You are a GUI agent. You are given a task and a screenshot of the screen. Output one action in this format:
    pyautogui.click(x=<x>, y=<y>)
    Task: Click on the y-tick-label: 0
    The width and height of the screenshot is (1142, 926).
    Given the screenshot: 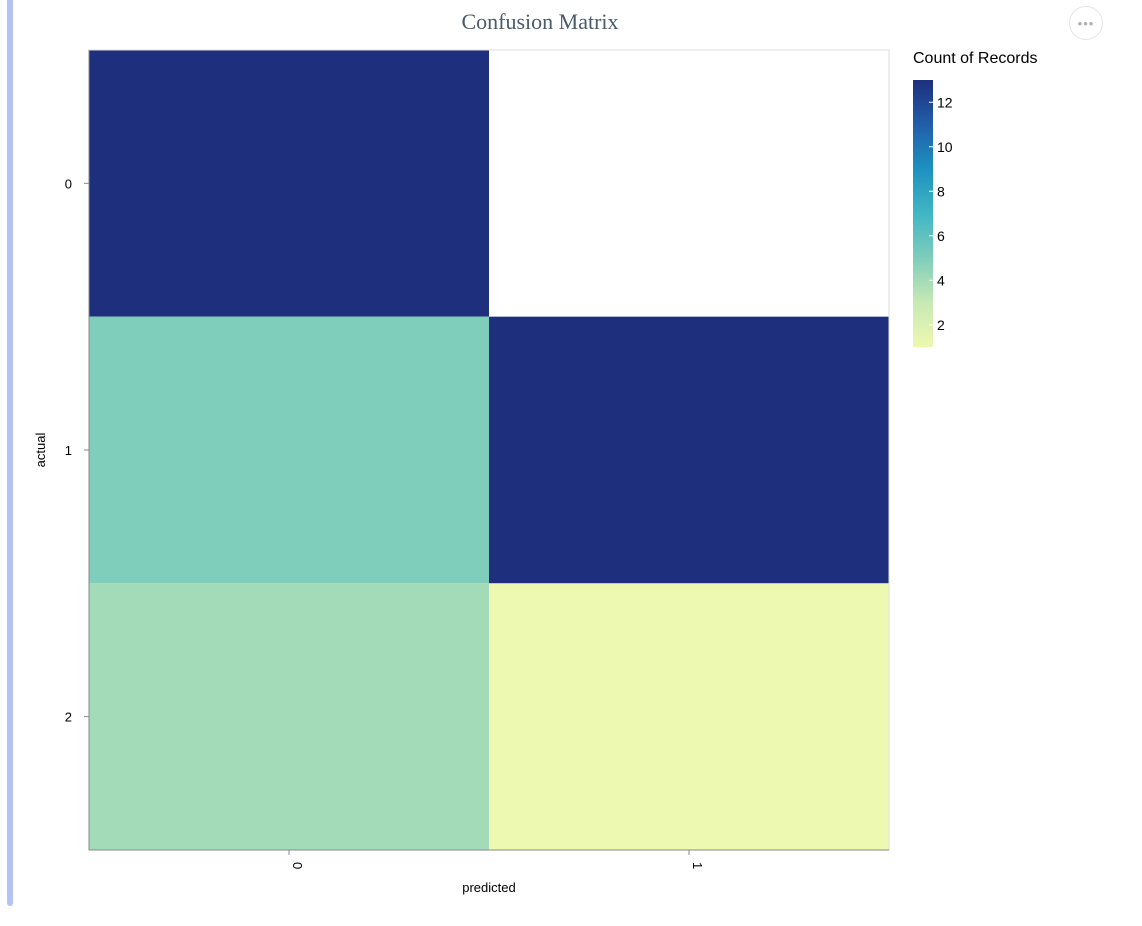 What is the action you would take?
    pyautogui.click(x=68, y=183)
    